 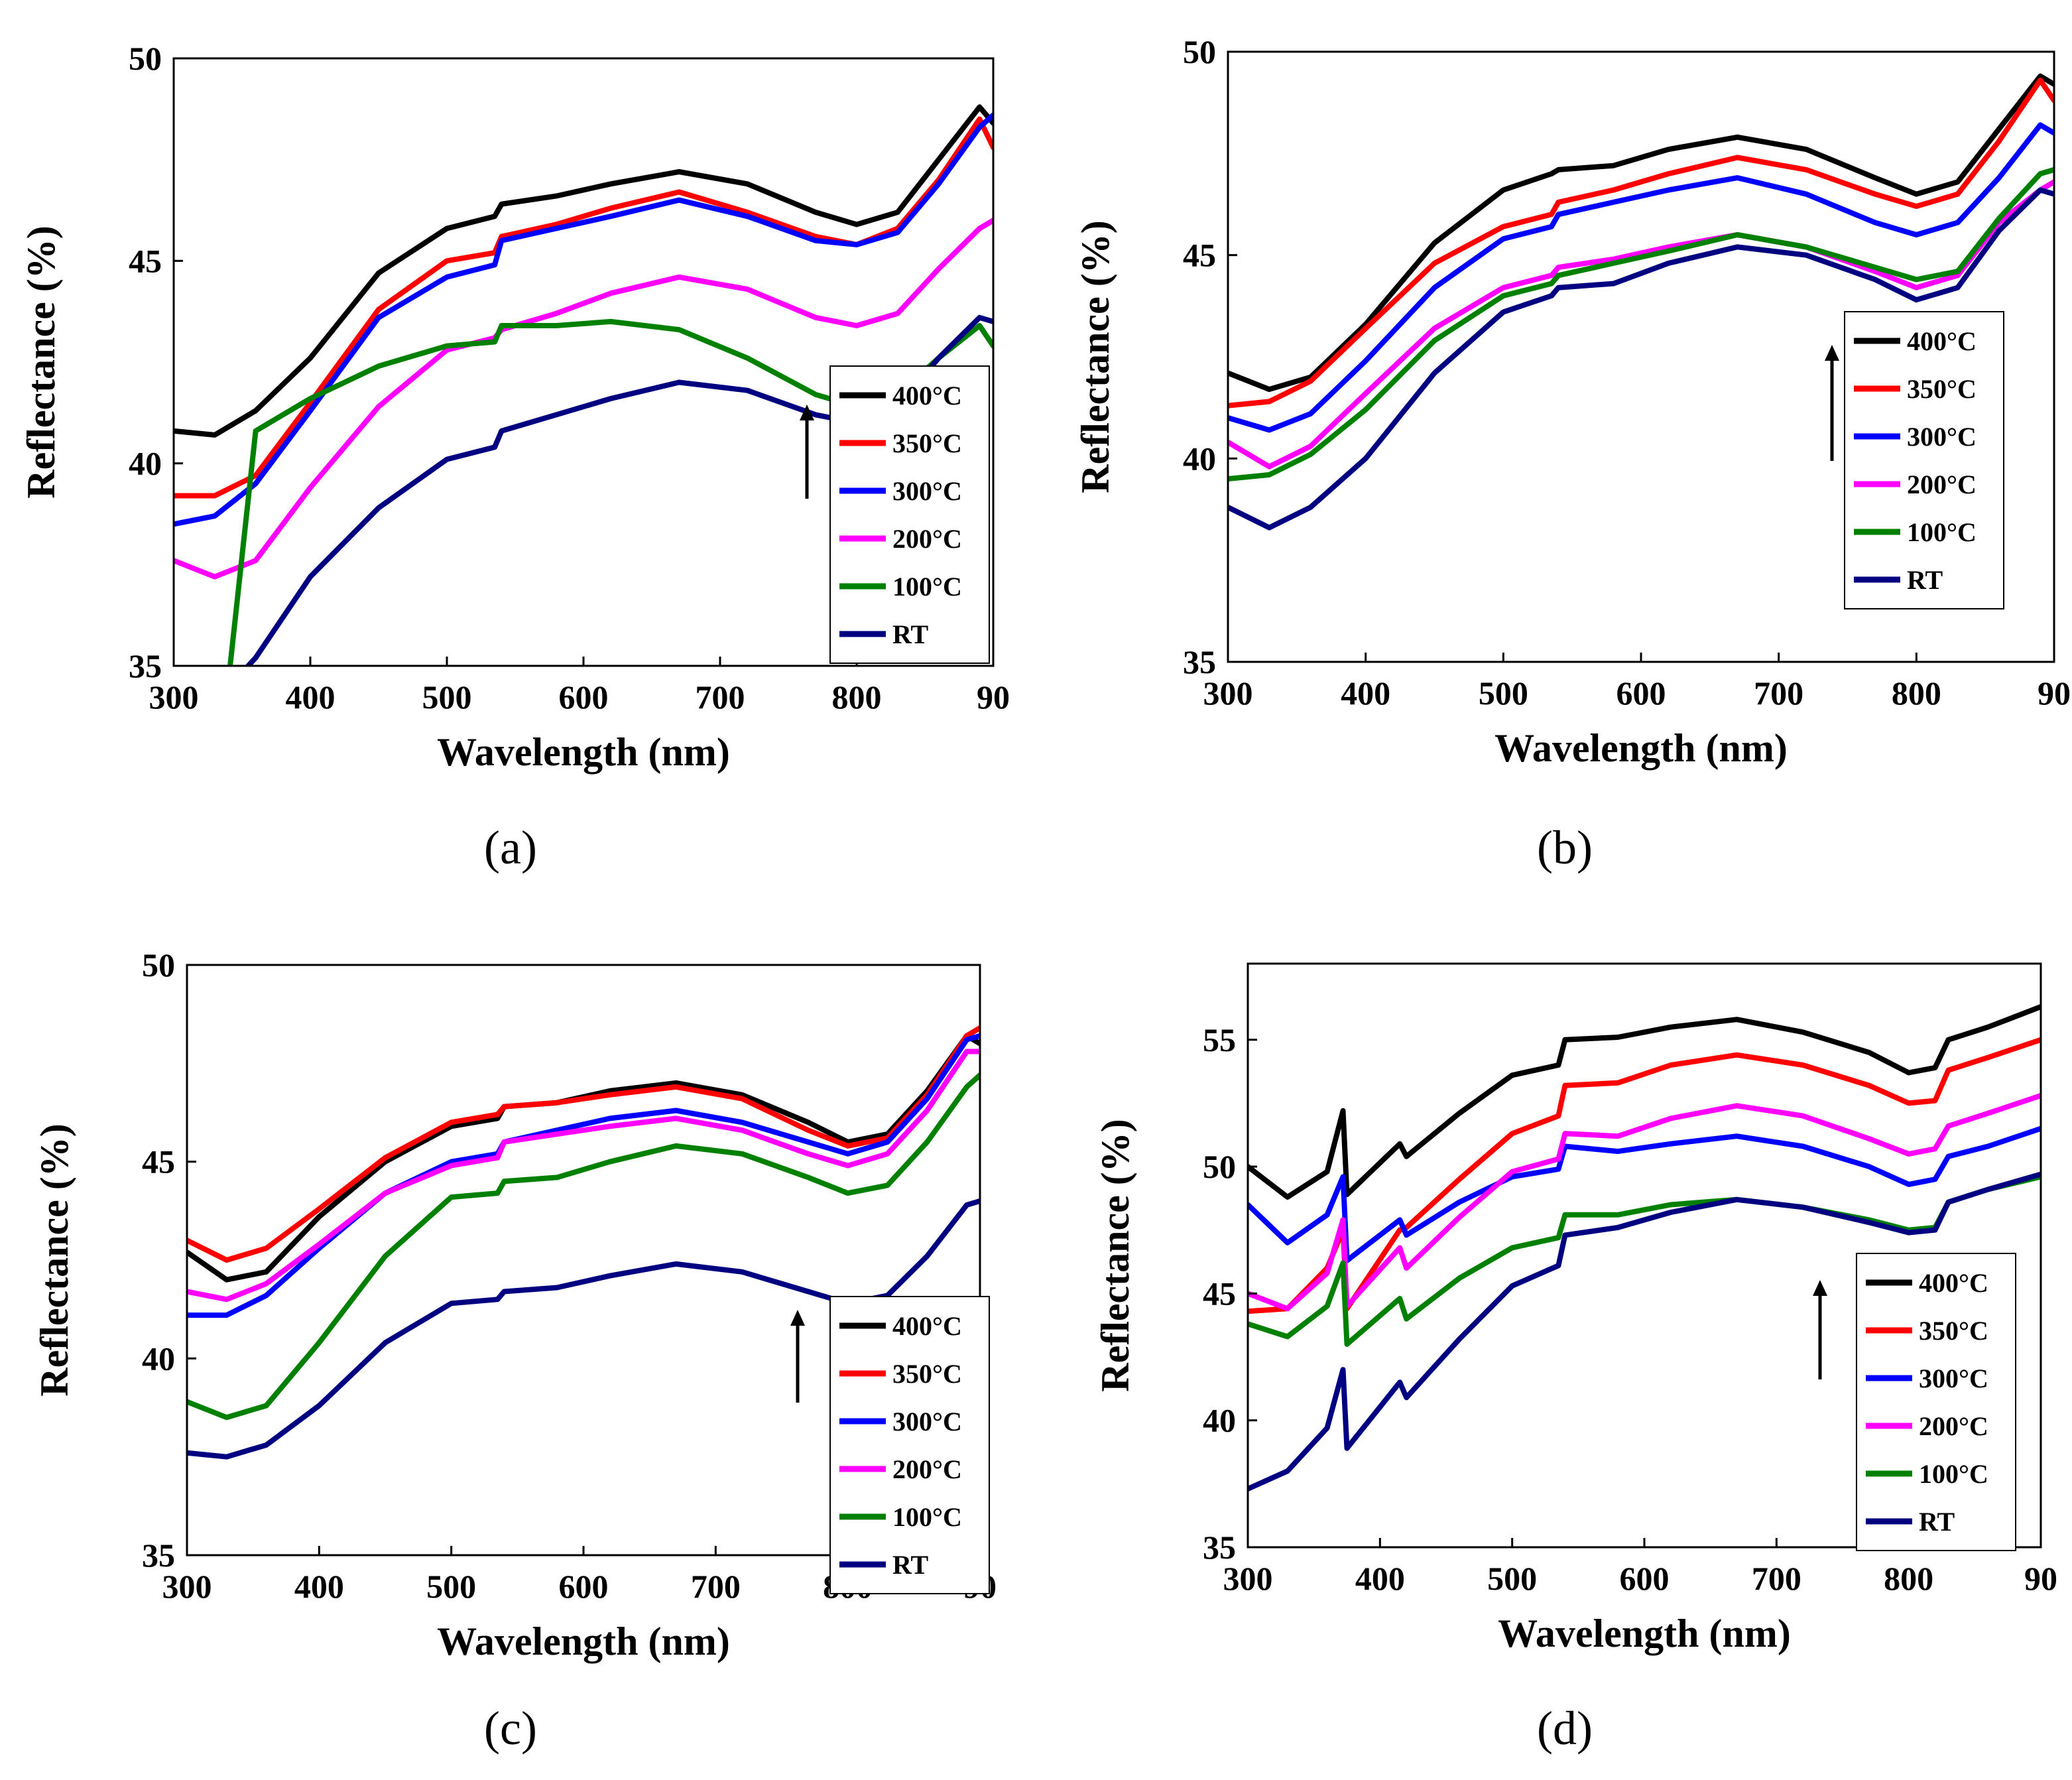 I want to click on series-line-350C, so click(x=1641, y=243).